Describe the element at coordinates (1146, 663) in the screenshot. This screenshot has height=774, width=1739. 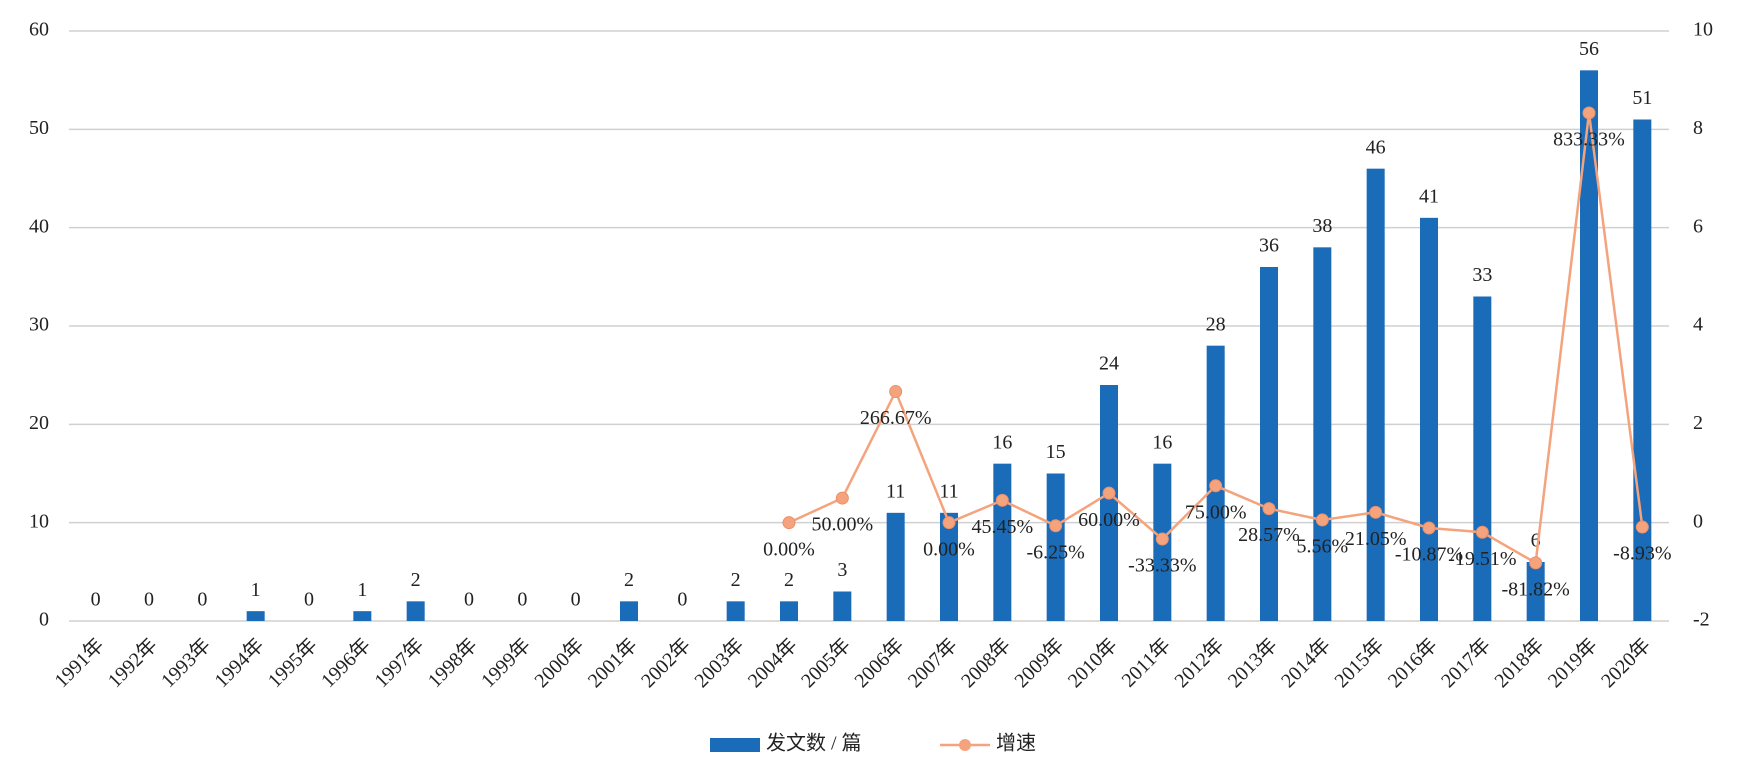
I see `x-tick-label: 2011年` at that location.